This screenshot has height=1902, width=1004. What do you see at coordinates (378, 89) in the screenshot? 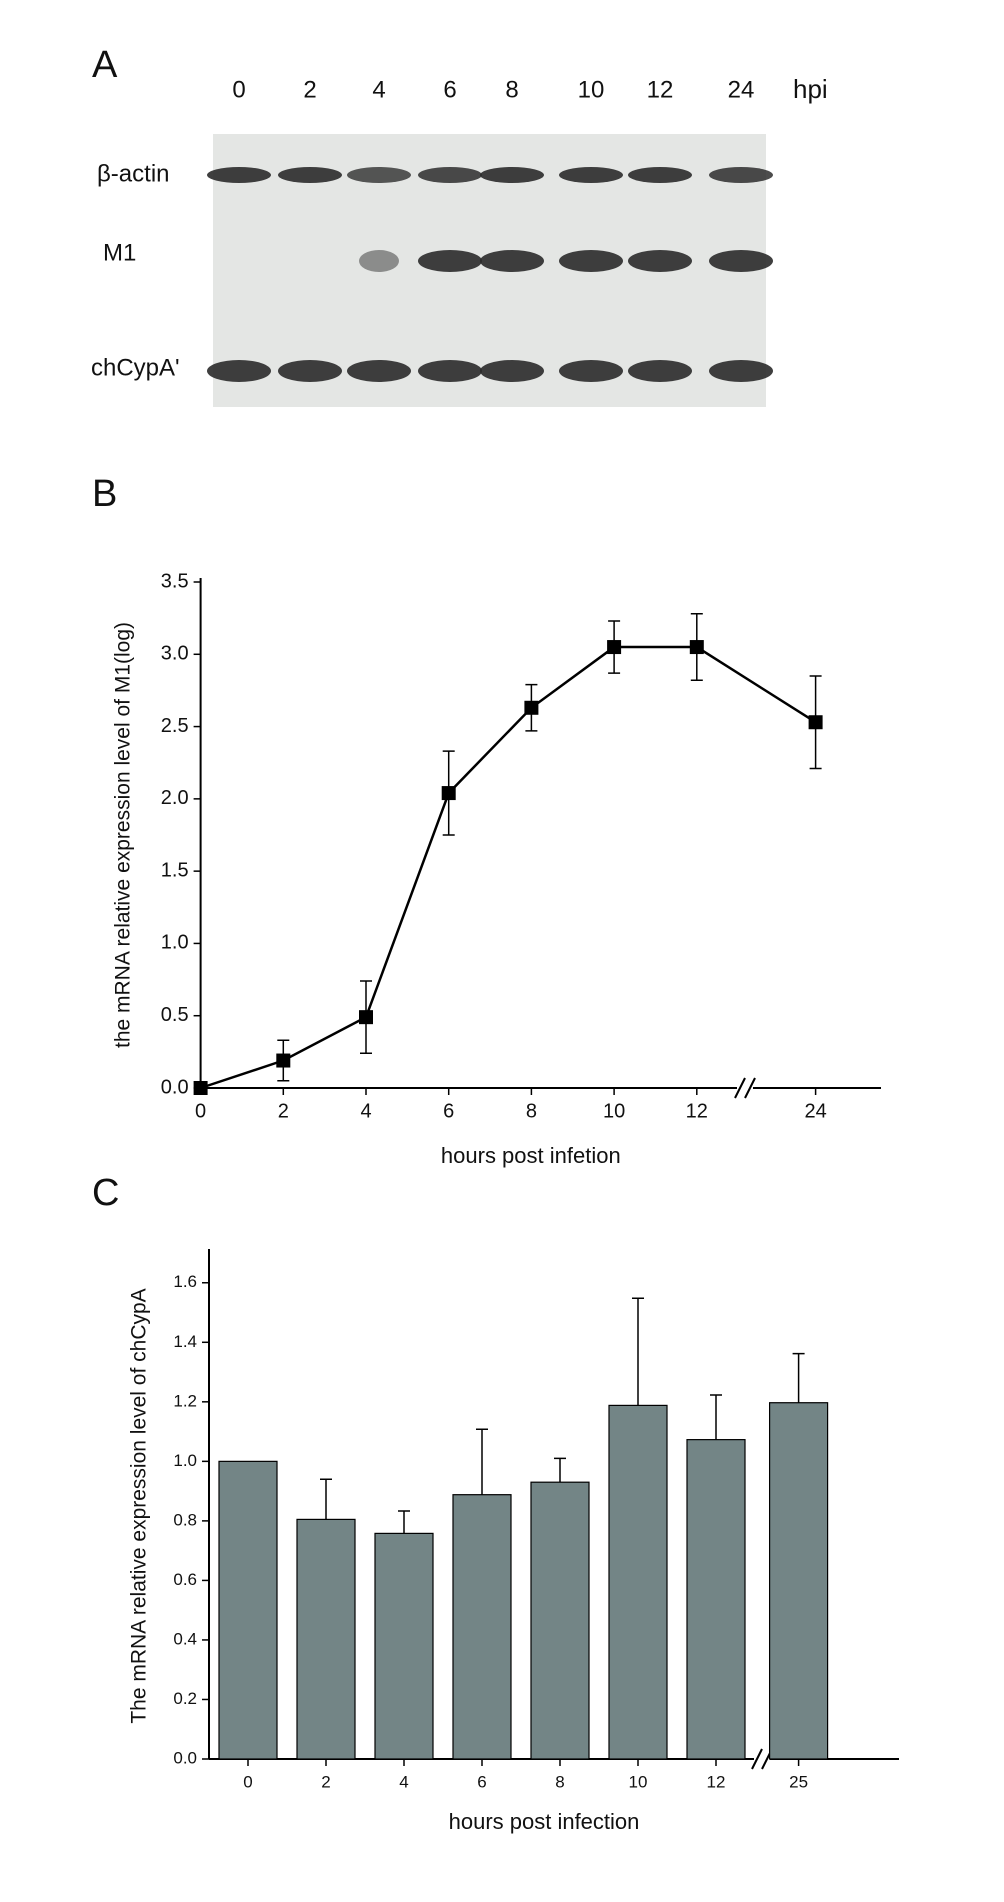
I see `lane-label: 4` at bounding box center [378, 89].